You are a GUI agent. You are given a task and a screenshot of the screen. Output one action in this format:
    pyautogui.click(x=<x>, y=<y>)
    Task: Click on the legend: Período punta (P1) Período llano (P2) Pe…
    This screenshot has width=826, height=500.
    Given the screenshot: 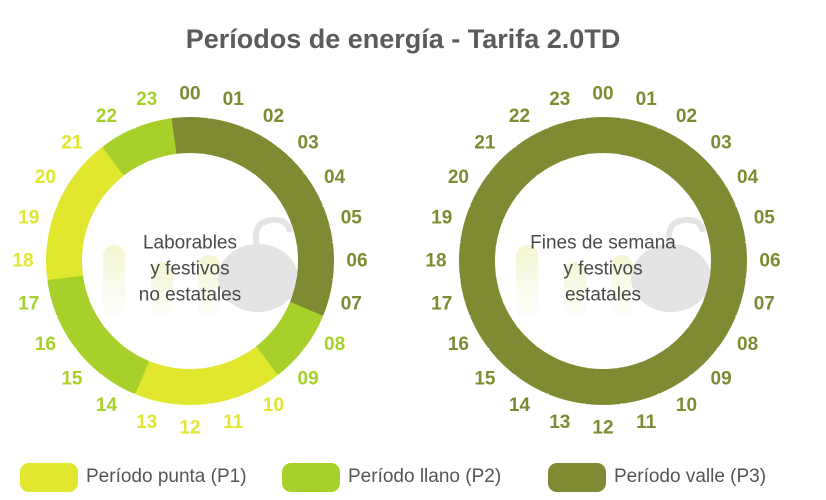 What is the action you would take?
    pyautogui.click(x=410, y=478)
    